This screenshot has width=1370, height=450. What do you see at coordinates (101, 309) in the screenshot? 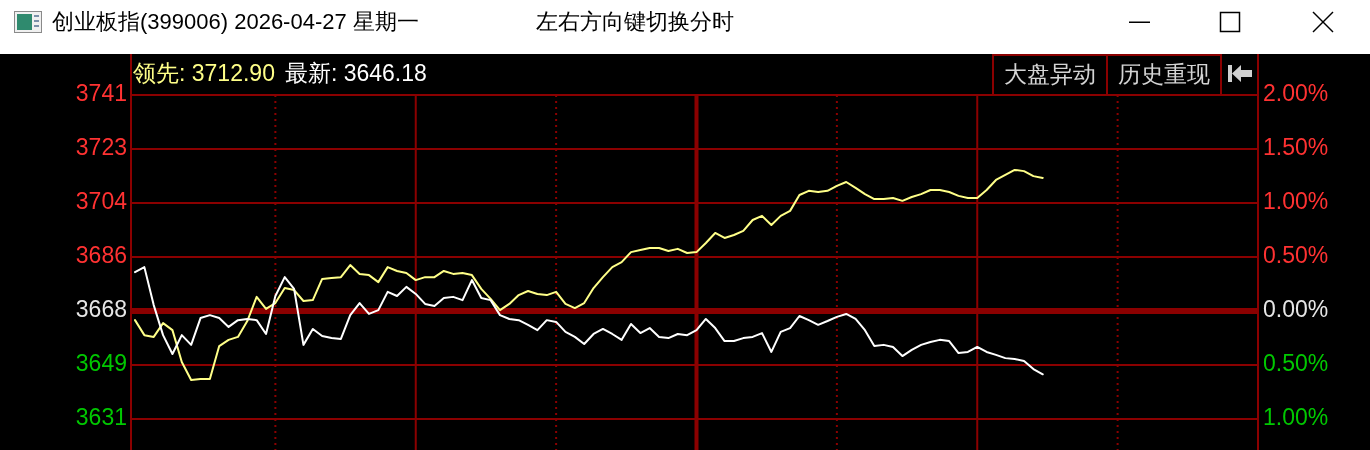
I see `y-tick-label: 3668` at bounding box center [101, 309].